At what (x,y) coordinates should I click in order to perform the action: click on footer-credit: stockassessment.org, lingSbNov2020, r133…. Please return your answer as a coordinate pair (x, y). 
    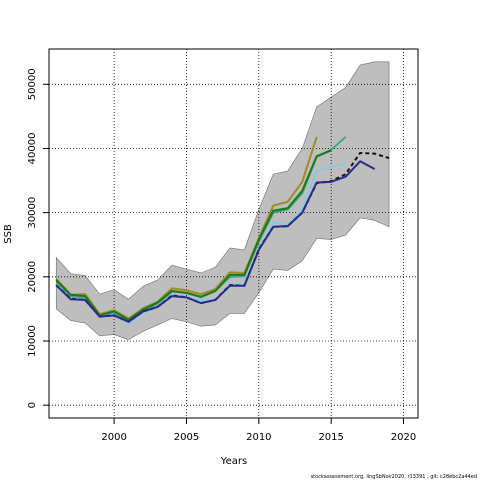
    Looking at the image, I should click on (394, 477).